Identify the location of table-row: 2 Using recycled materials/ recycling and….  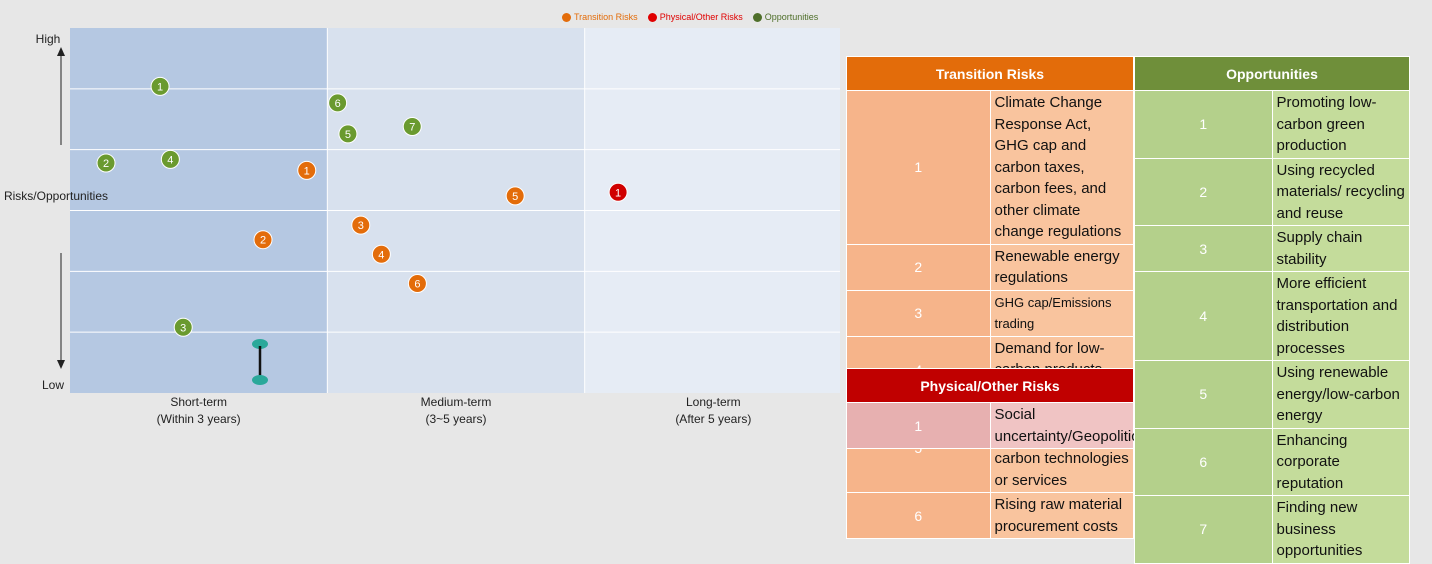
(1272, 191).